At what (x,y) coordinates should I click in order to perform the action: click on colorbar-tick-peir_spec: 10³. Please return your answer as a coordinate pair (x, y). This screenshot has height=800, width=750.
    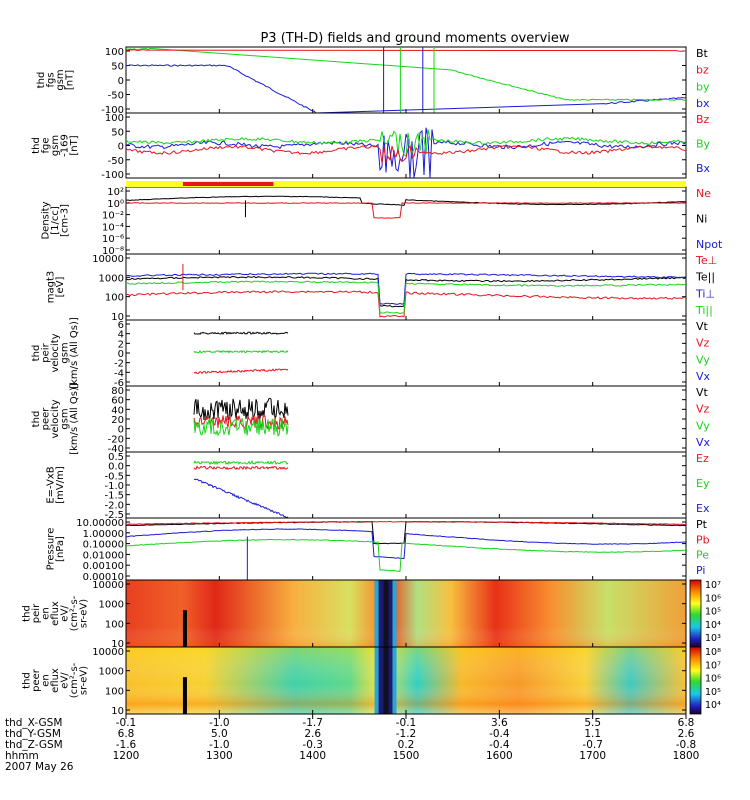
    Looking at the image, I should click on (713, 638).